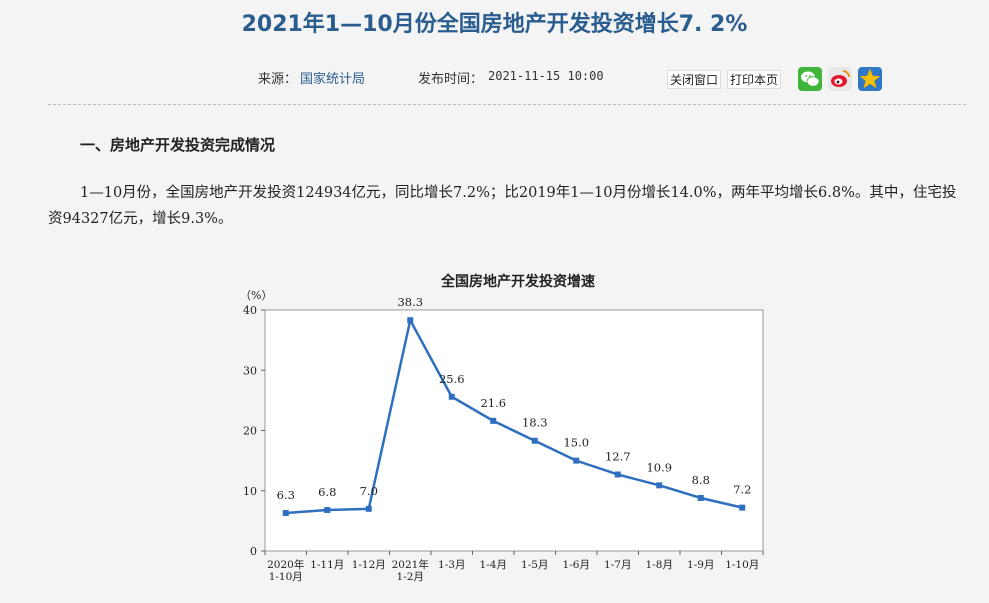 Image resolution: width=989 pixels, height=603 pixels. I want to click on y-tick-label: 20, so click(250, 431).